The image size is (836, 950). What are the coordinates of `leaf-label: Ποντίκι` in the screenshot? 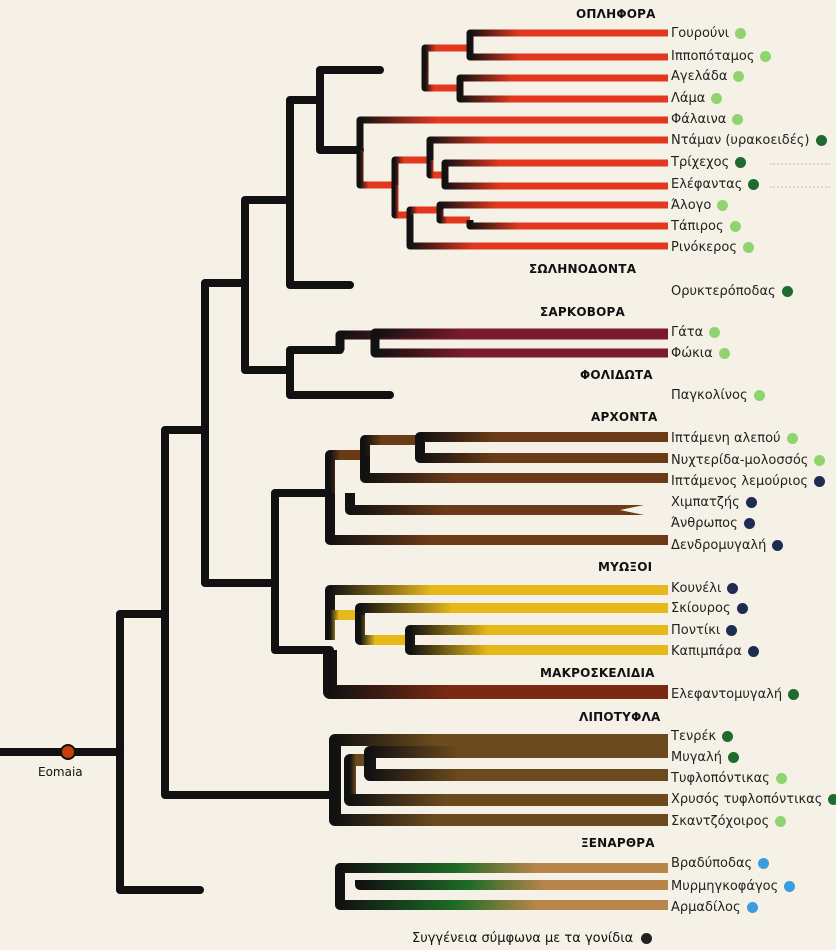 It's located at (704, 630).